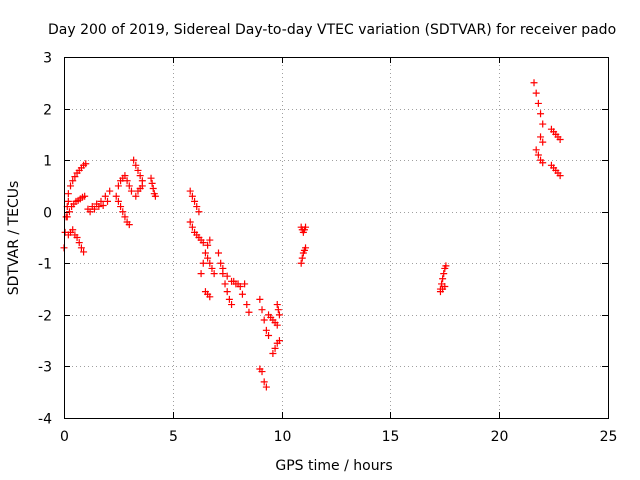  I want to click on y-tick-label: -1, so click(45, 265).